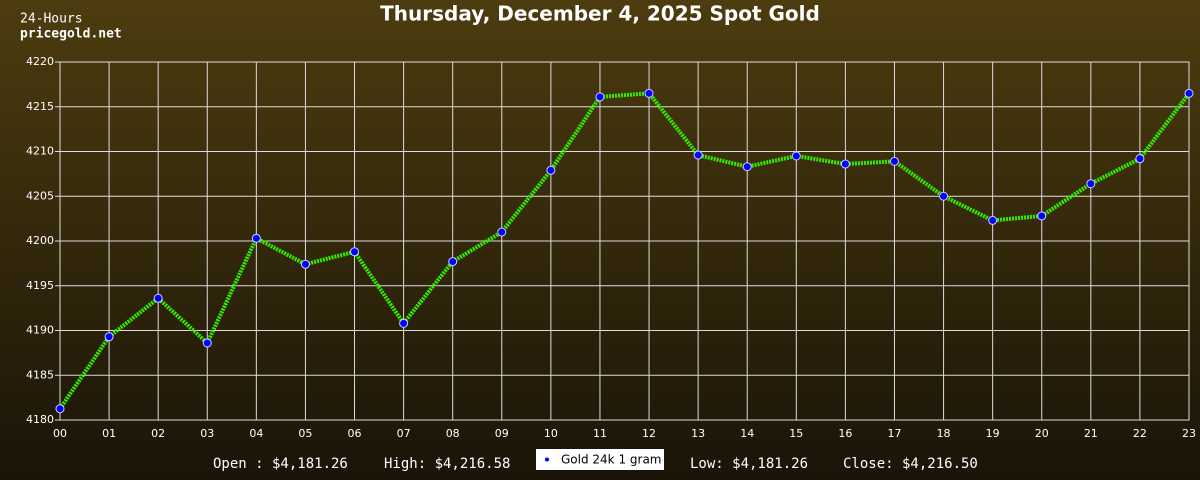  Describe the element at coordinates (51, 19) in the screenshot. I see `site-label: 24-Hours` at that location.